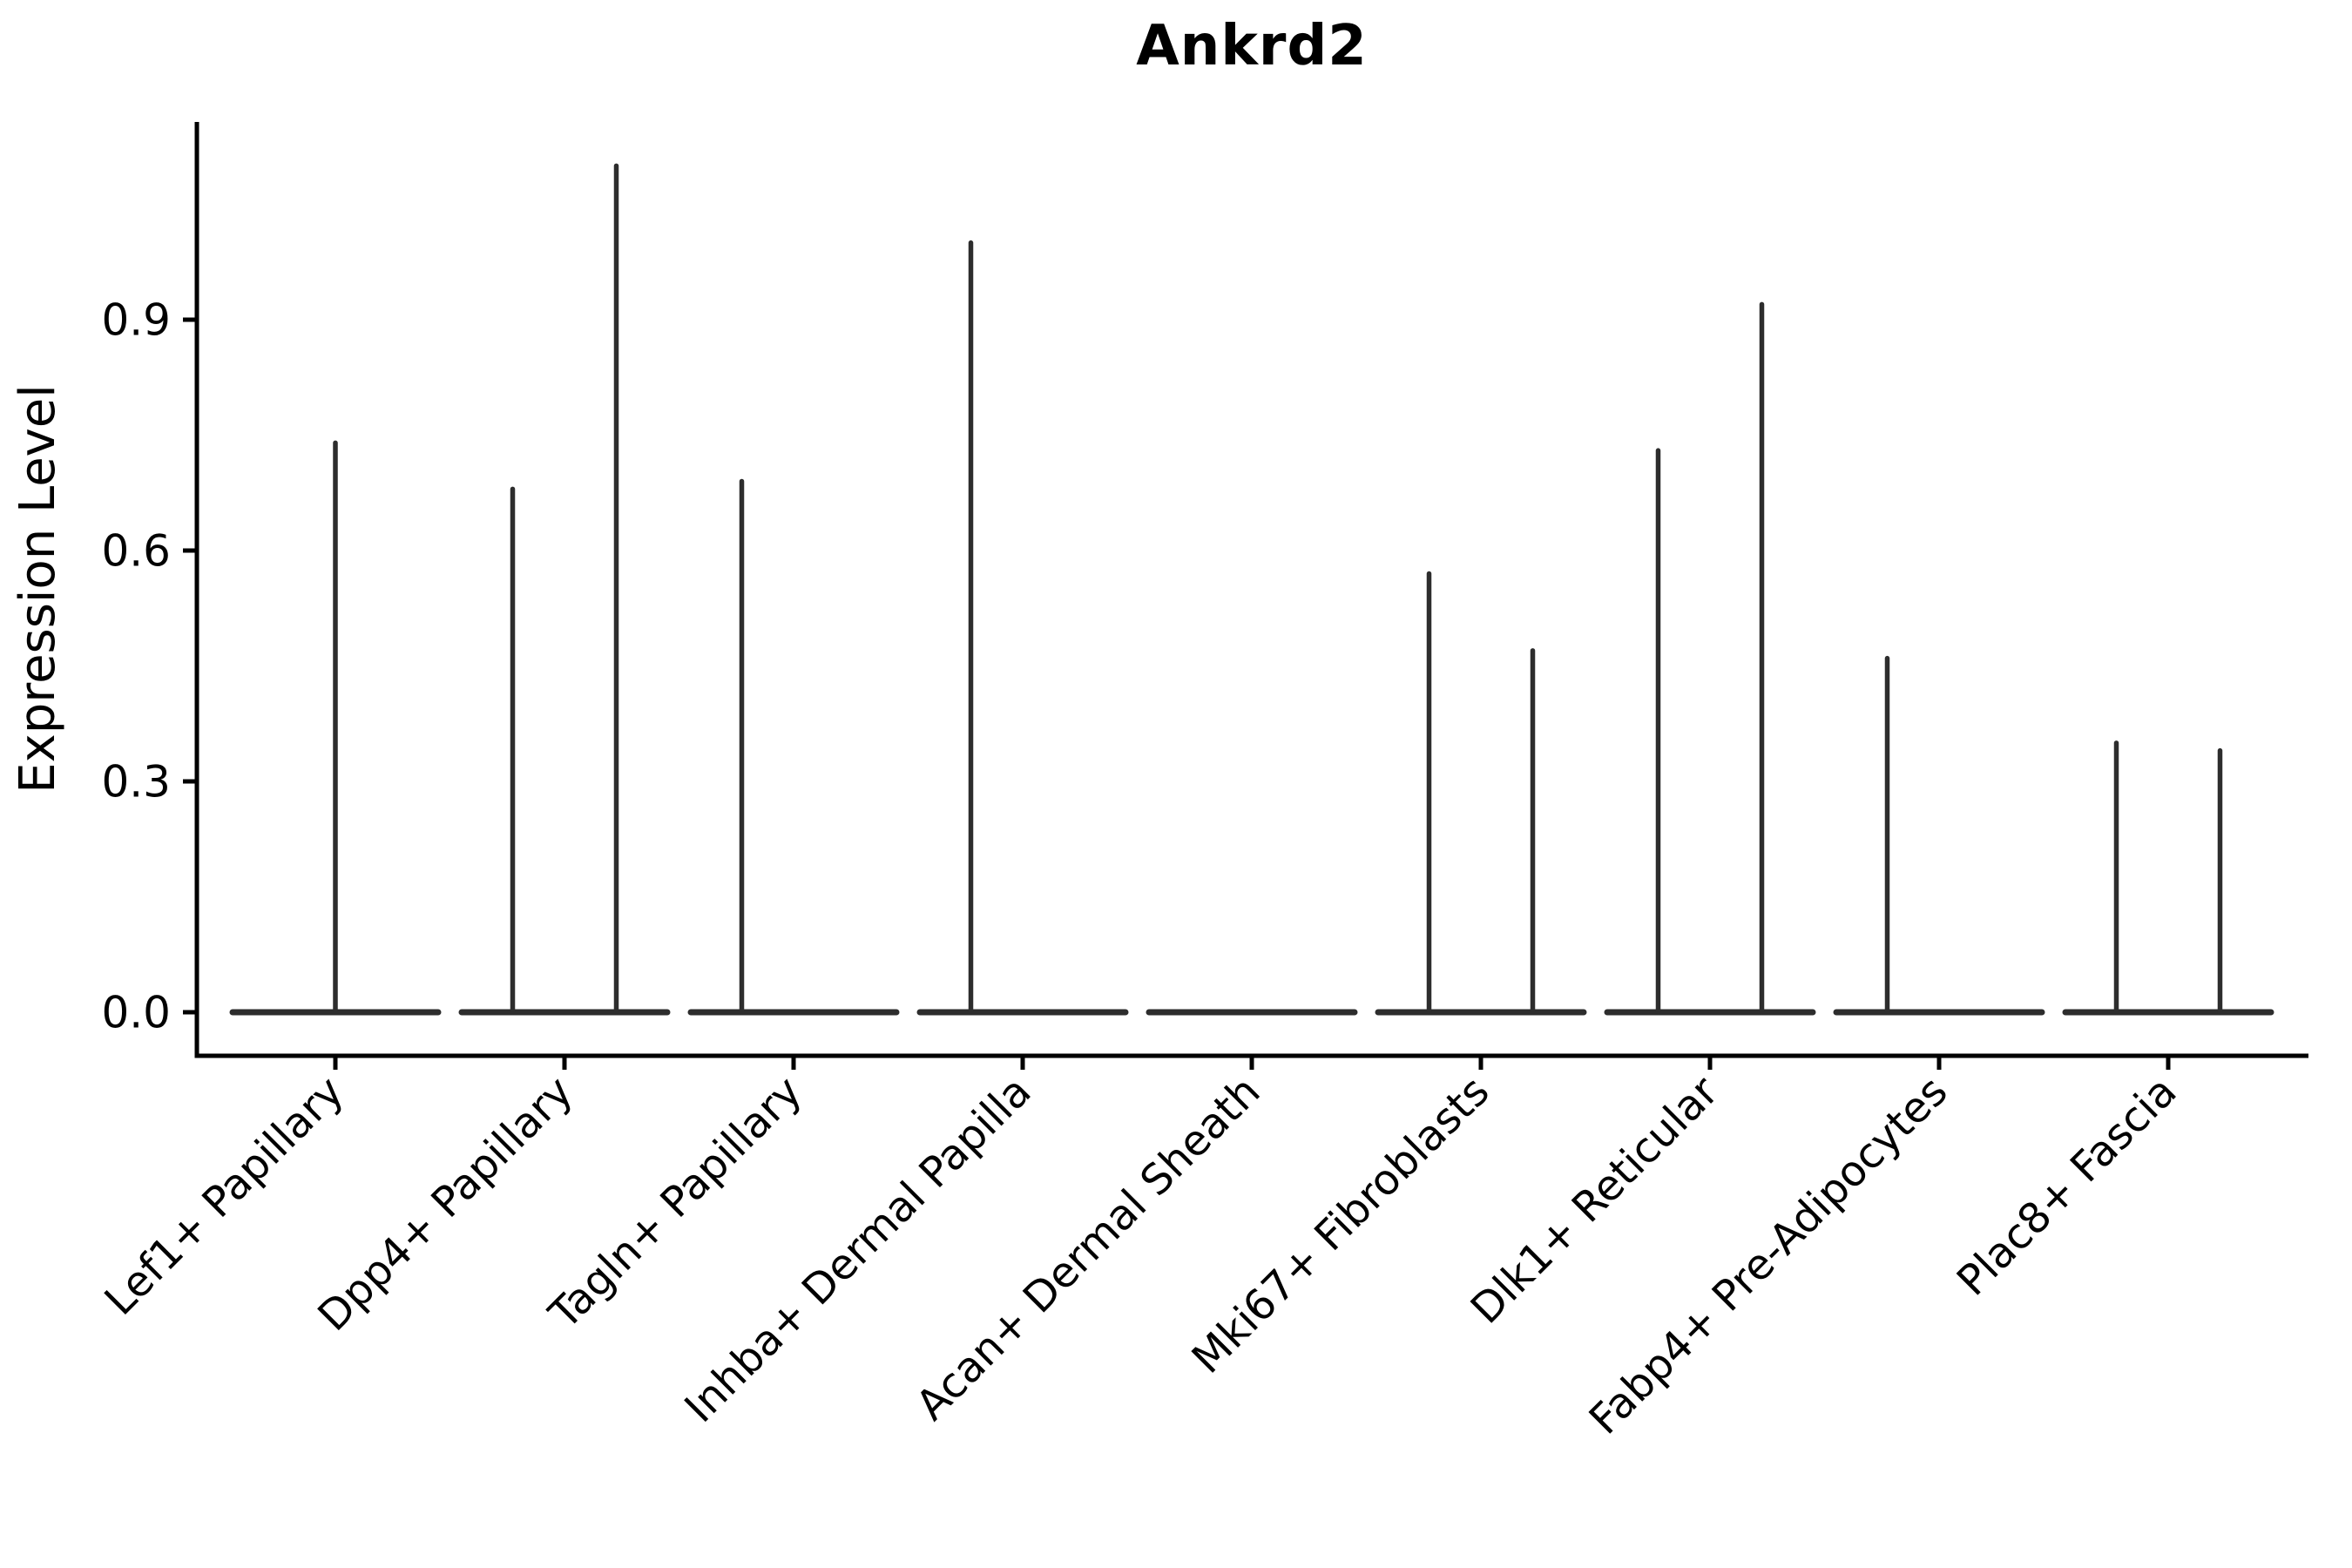 The image size is (2352, 1568). I want to click on y-axis-label: Expression Level, so click(38, 589).